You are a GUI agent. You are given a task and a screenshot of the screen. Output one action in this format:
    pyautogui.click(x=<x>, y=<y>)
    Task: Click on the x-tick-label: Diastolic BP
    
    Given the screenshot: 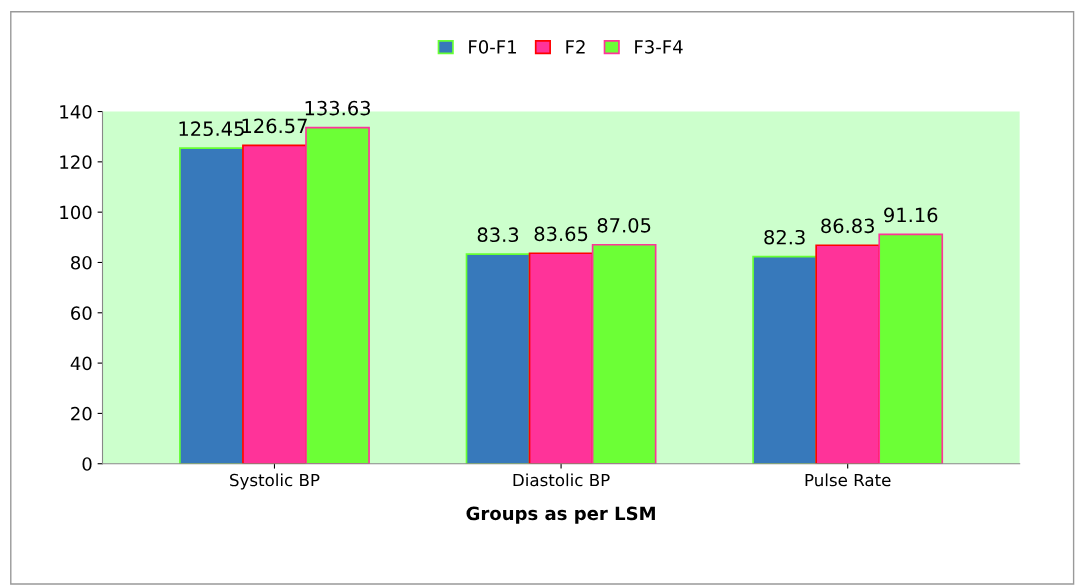 What is the action you would take?
    pyautogui.click(x=561, y=480)
    